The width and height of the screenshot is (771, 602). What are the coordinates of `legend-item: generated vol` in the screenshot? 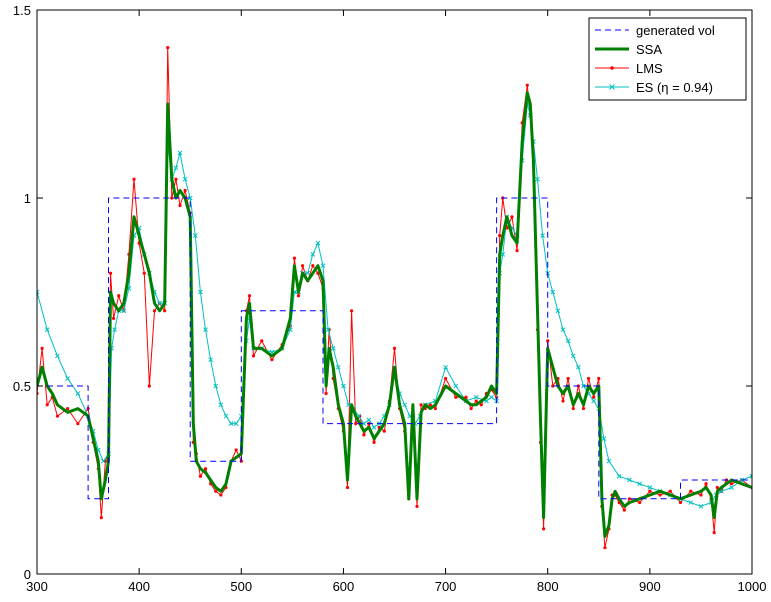 It's located at (655, 30).